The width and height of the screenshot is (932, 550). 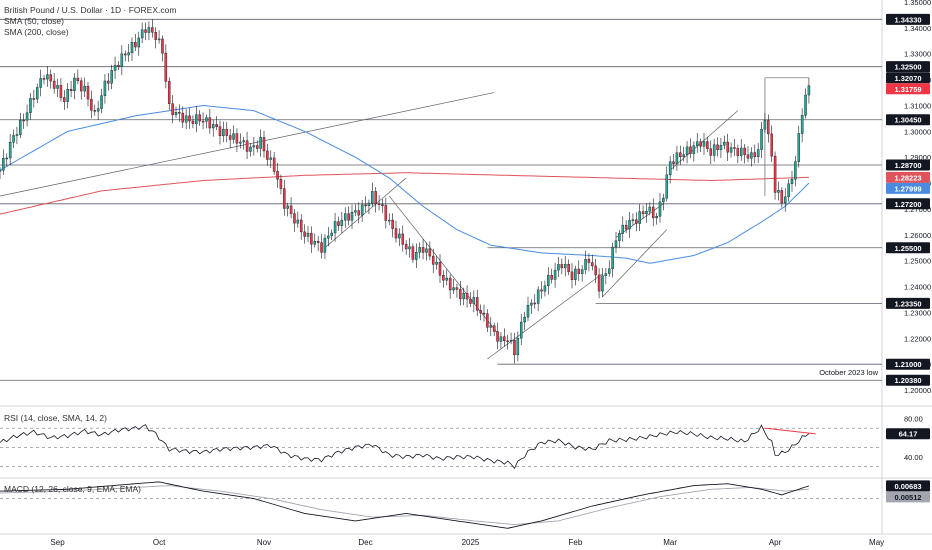 I want to click on time-tick-label: May, so click(x=876, y=542).